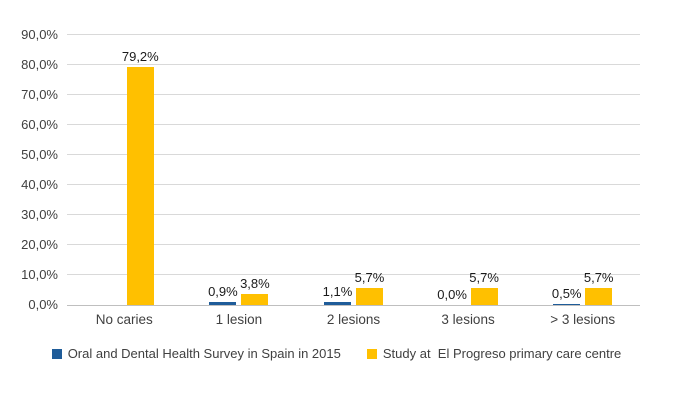 Image resolution: width=673 pixels, height=401 pixels. Describe the element at coordinates (468, 319) in the screenshot. I see `x-category-label: 3 lesions` at that location.